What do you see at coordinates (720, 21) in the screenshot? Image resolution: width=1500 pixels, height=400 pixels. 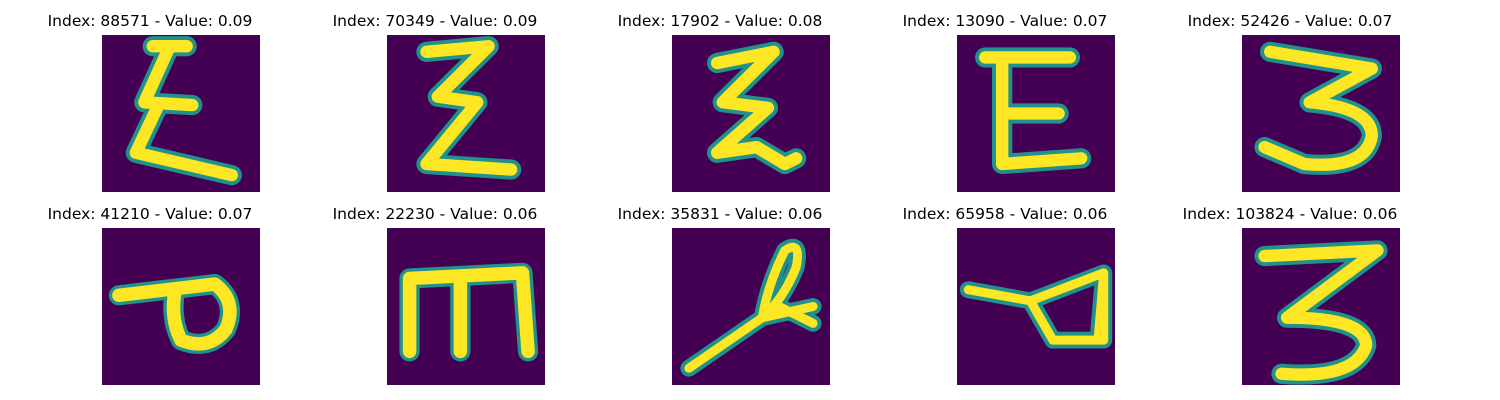 I see `panel-title: Index: 17902 - Value: 0.08` at bounding box center [720, 21].